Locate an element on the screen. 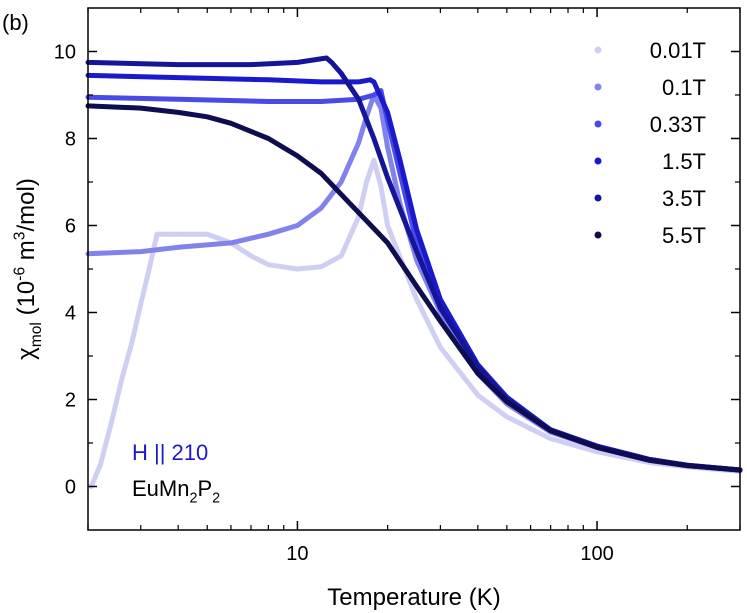 This screenshot has width=747, height=613. y-axis-title: χmol (10-6 m3/mol) is located at coordinates (28, 269).